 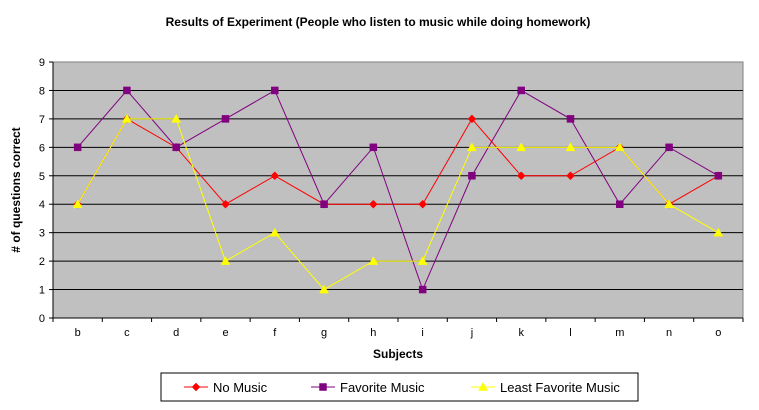 I want to click on point-least-favorite-music-n, so click(x=669, y=203).